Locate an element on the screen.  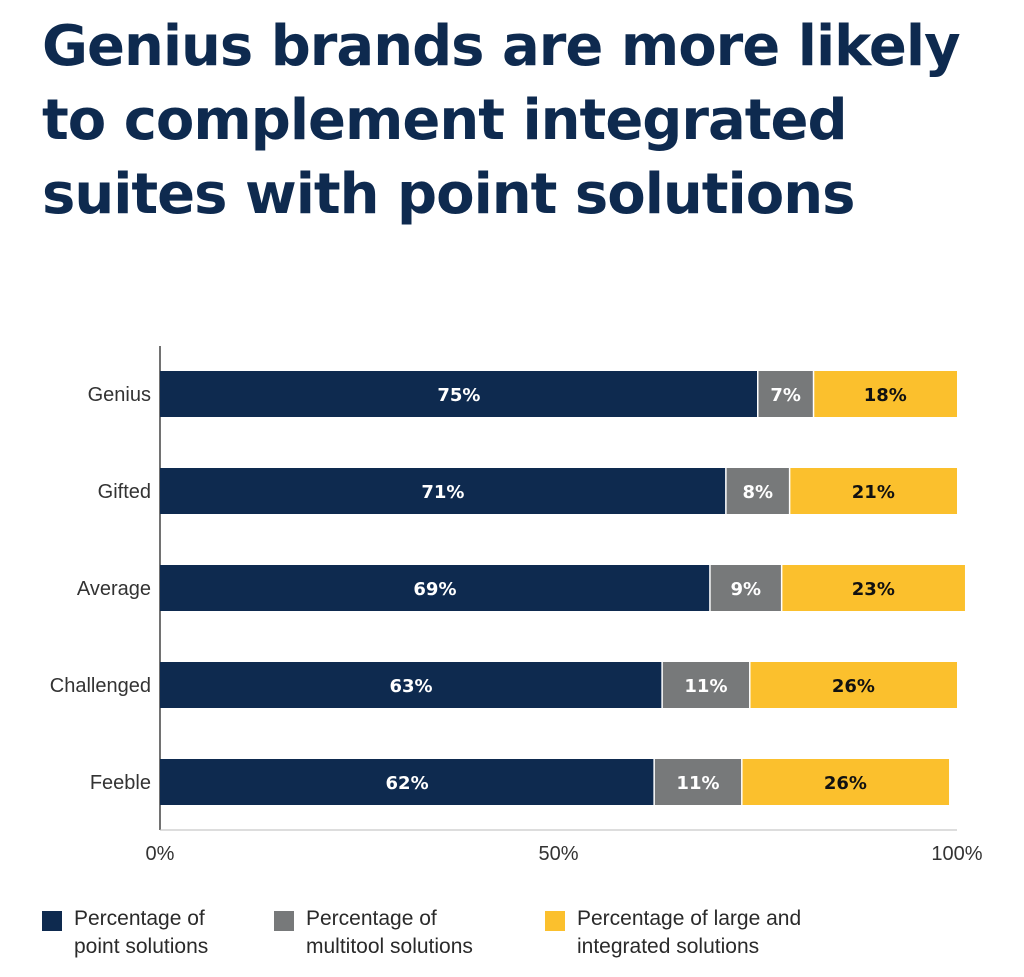
data-label-feeble-point: 62% is located at coordinates (407, 783).